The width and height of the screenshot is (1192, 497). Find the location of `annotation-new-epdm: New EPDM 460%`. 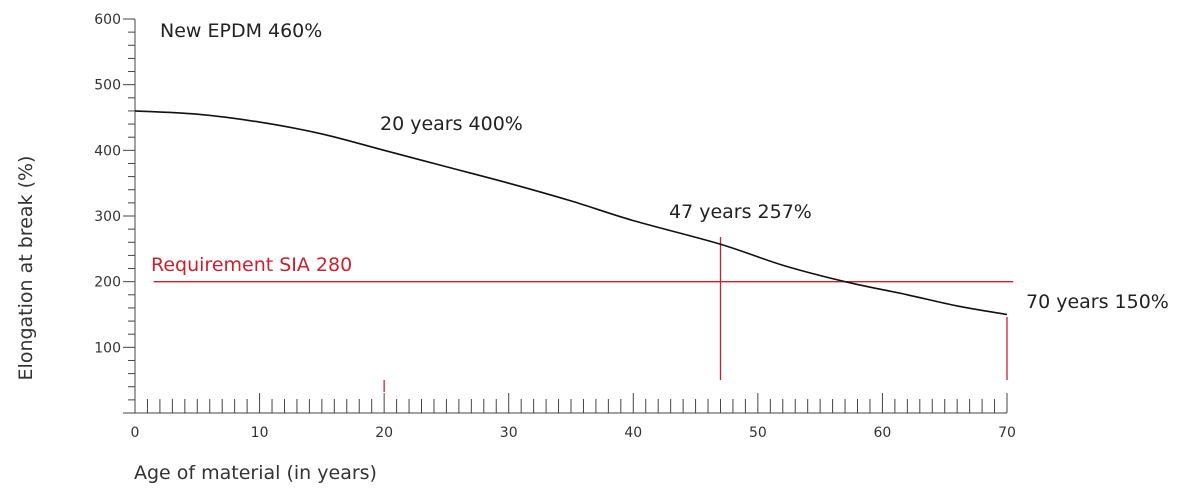

annotation-new-epdm: New EPDM 460% is located at coordinates (241, 31).